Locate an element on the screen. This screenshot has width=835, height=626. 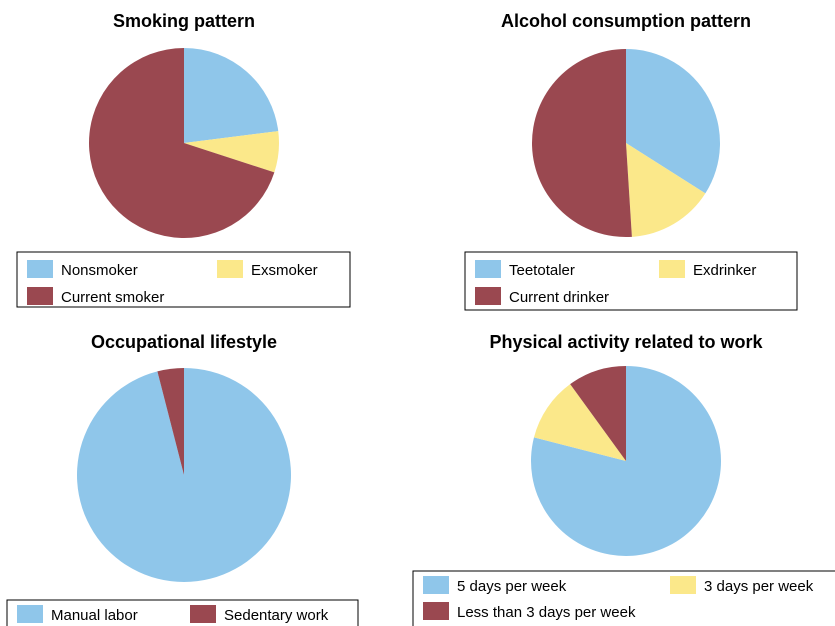
chart-title: Smoking pattern is located at coordinates (184, 21).